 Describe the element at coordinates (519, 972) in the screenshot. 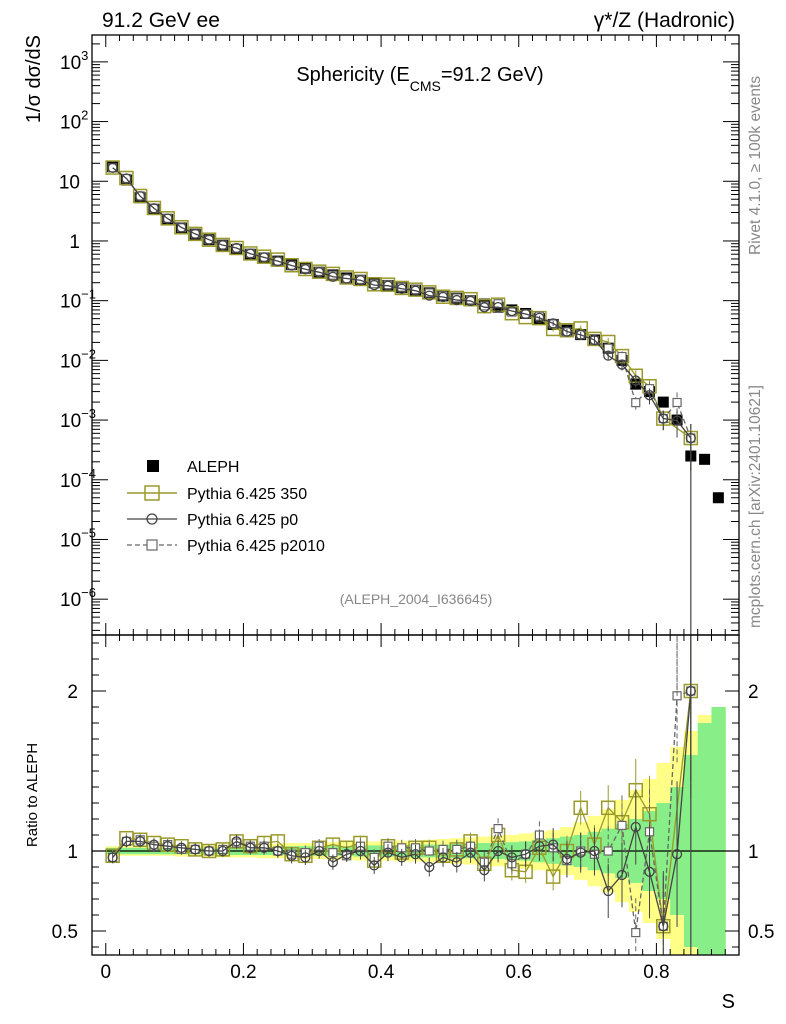

I see `x-tick-label: 0.6` at that location.